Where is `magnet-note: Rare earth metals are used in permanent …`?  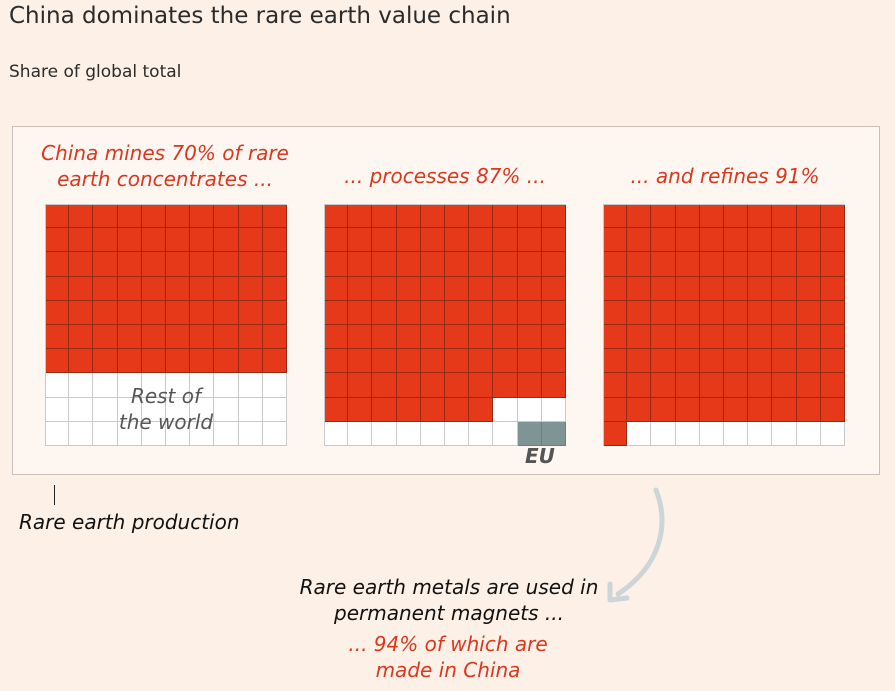 magnet-note: Rare earth metals are used in permanent … is located at coordinates (449, 600).